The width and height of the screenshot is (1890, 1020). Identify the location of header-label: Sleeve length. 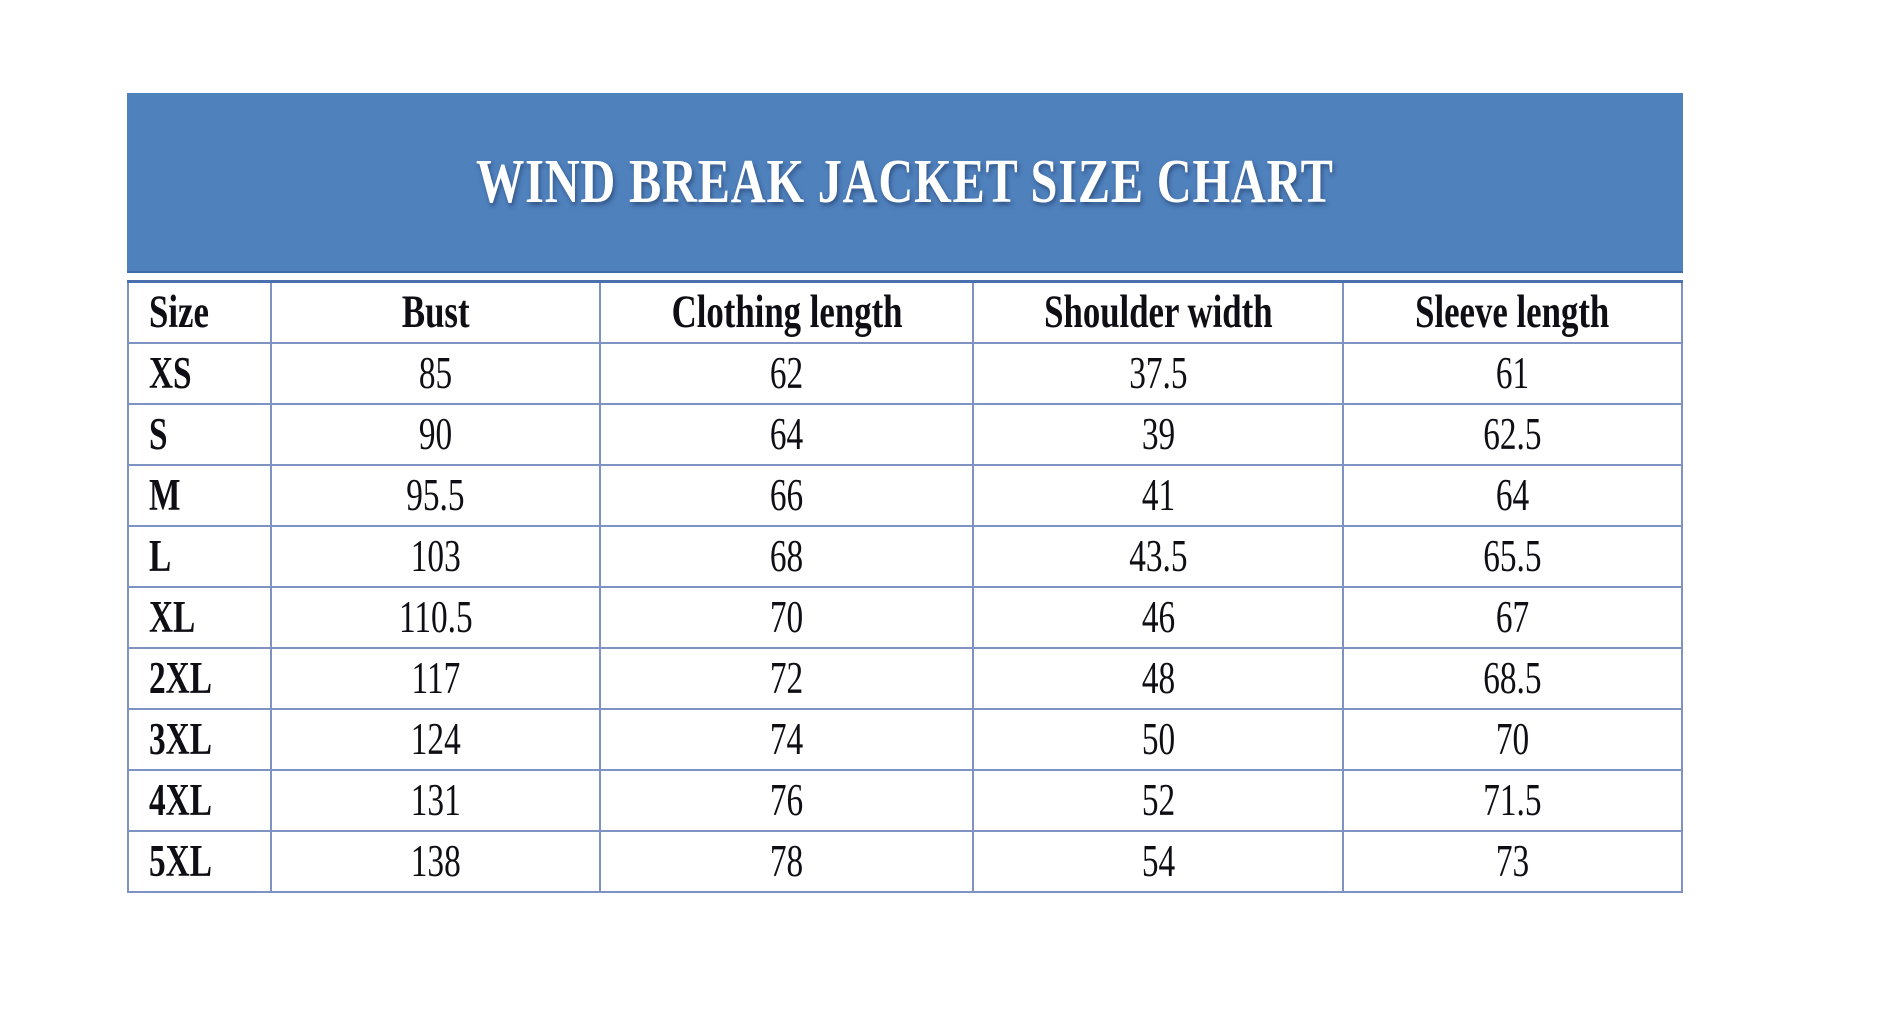
(1512, 312).